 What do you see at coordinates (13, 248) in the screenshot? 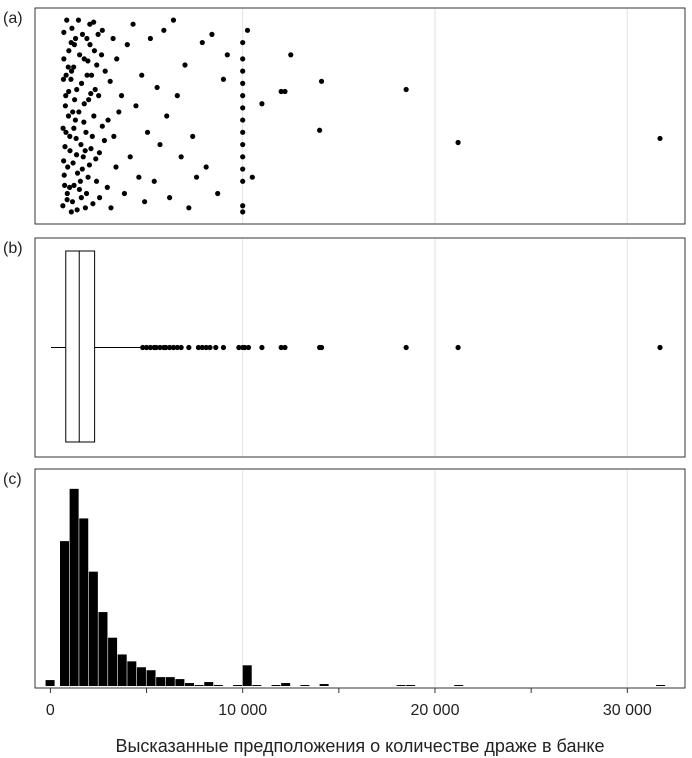
I see `panel-b-label: (b)` at bounding box center [13, 248].